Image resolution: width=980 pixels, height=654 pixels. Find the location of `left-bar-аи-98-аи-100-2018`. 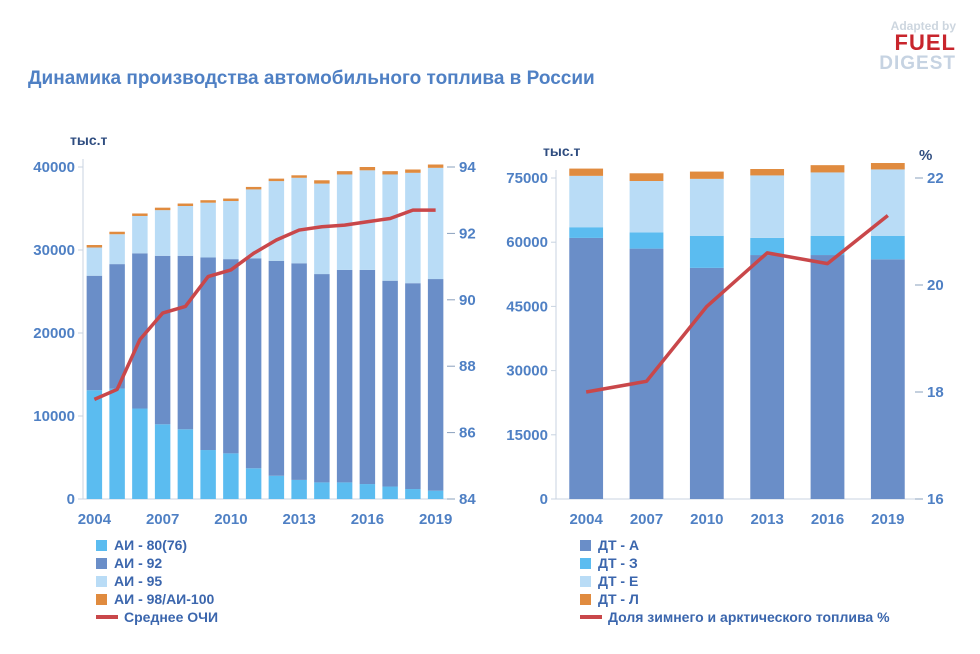

left-bar-аи-98-аи-100-2018 is located at coordinates (413, 171).